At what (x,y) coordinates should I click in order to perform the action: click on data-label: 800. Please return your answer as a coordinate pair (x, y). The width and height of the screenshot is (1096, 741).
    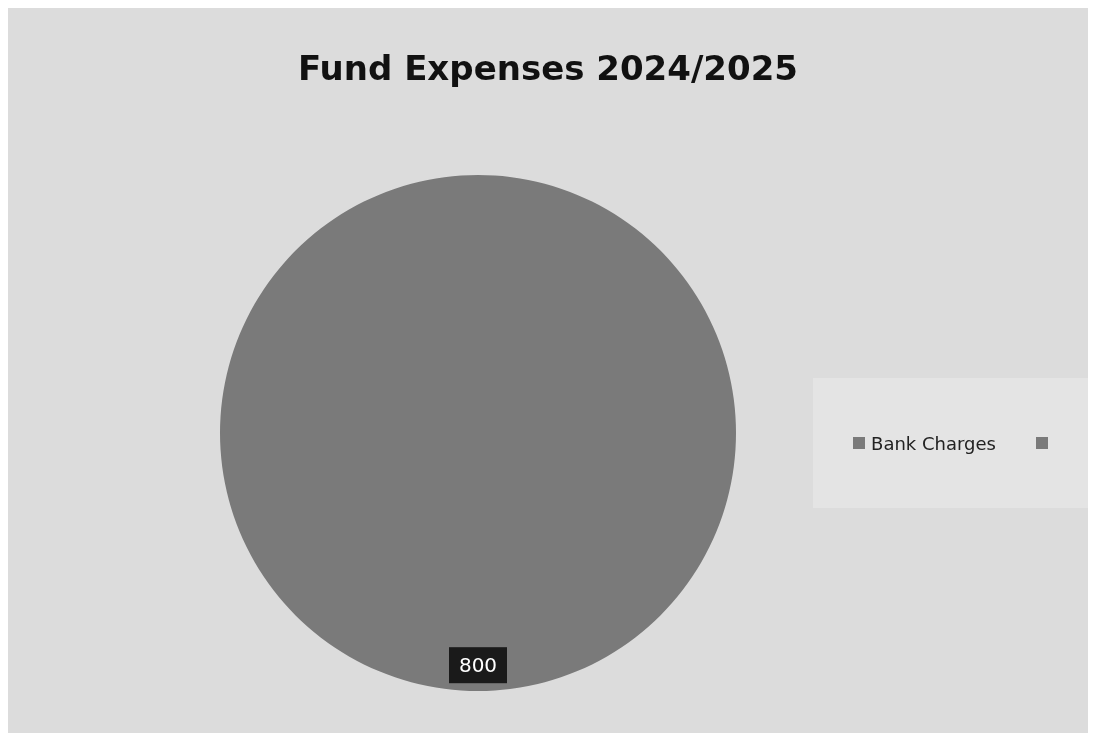
    Looking at the image, I should click on (478, 665).